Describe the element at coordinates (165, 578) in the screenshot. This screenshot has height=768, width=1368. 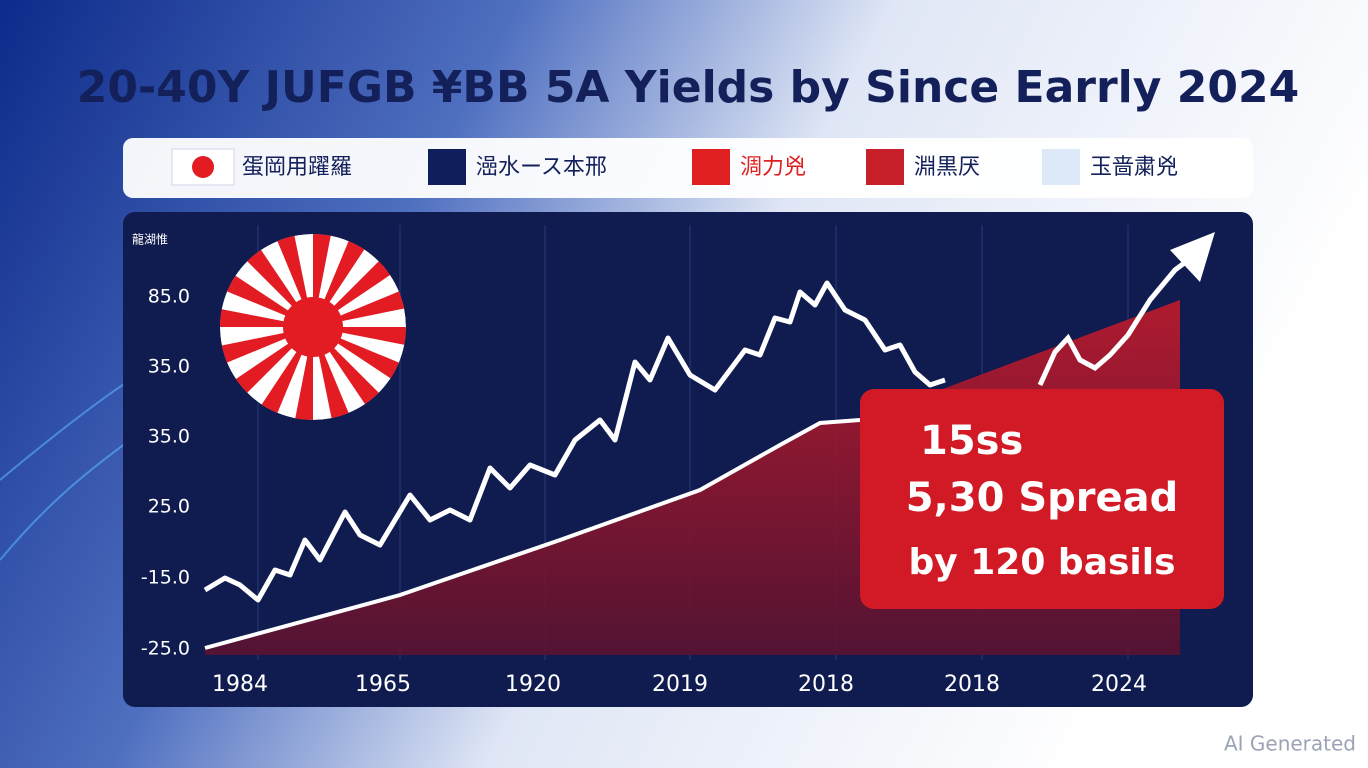
I see `y-label: -15.0` at that location.